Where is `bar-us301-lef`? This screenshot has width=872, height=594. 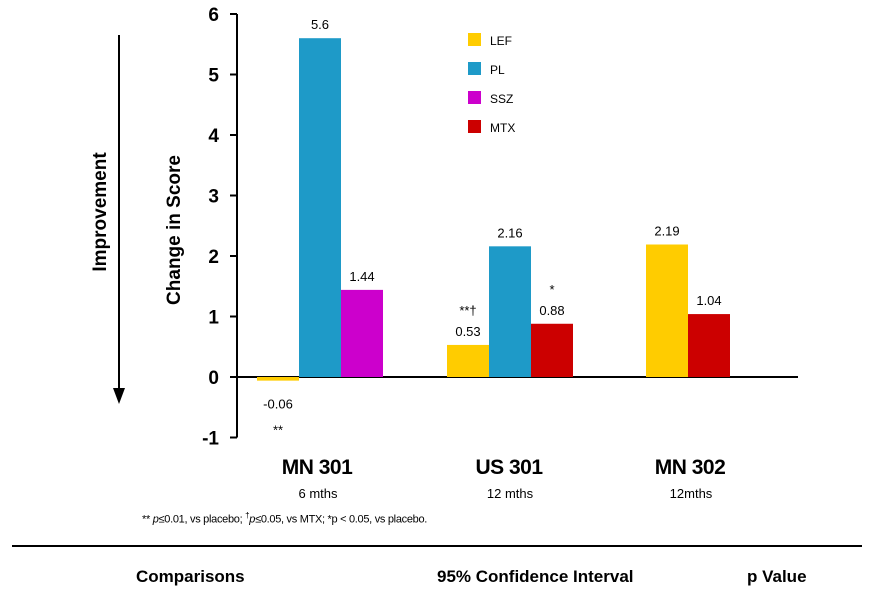
bar-us301-lef is located at coordinates (468, 360).